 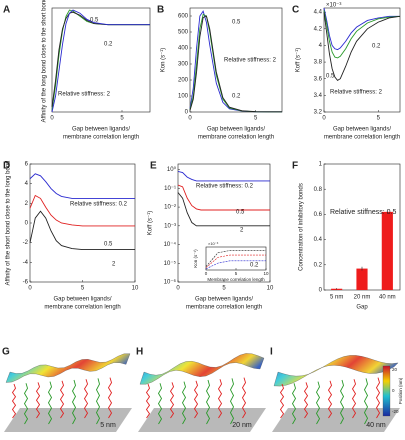 I want to click on y-tick-label: 4.2, so click(x=318, y=29).